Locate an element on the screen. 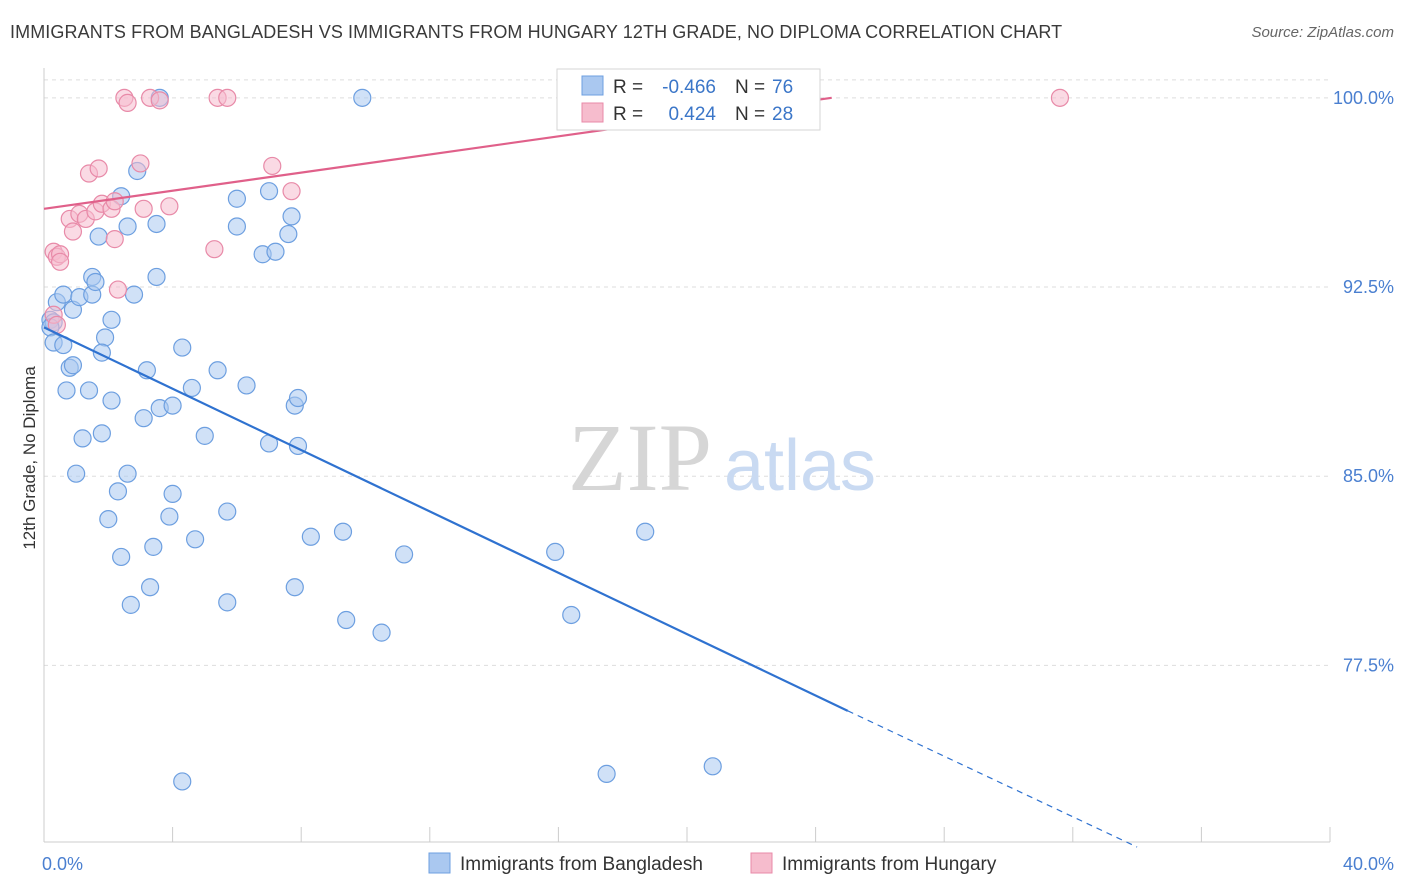 This screenshot has width=1406, height=892. y-tick-labels: 77.5% 85.0% 92.5% 100.0% is located at coordinates (1363, 382).